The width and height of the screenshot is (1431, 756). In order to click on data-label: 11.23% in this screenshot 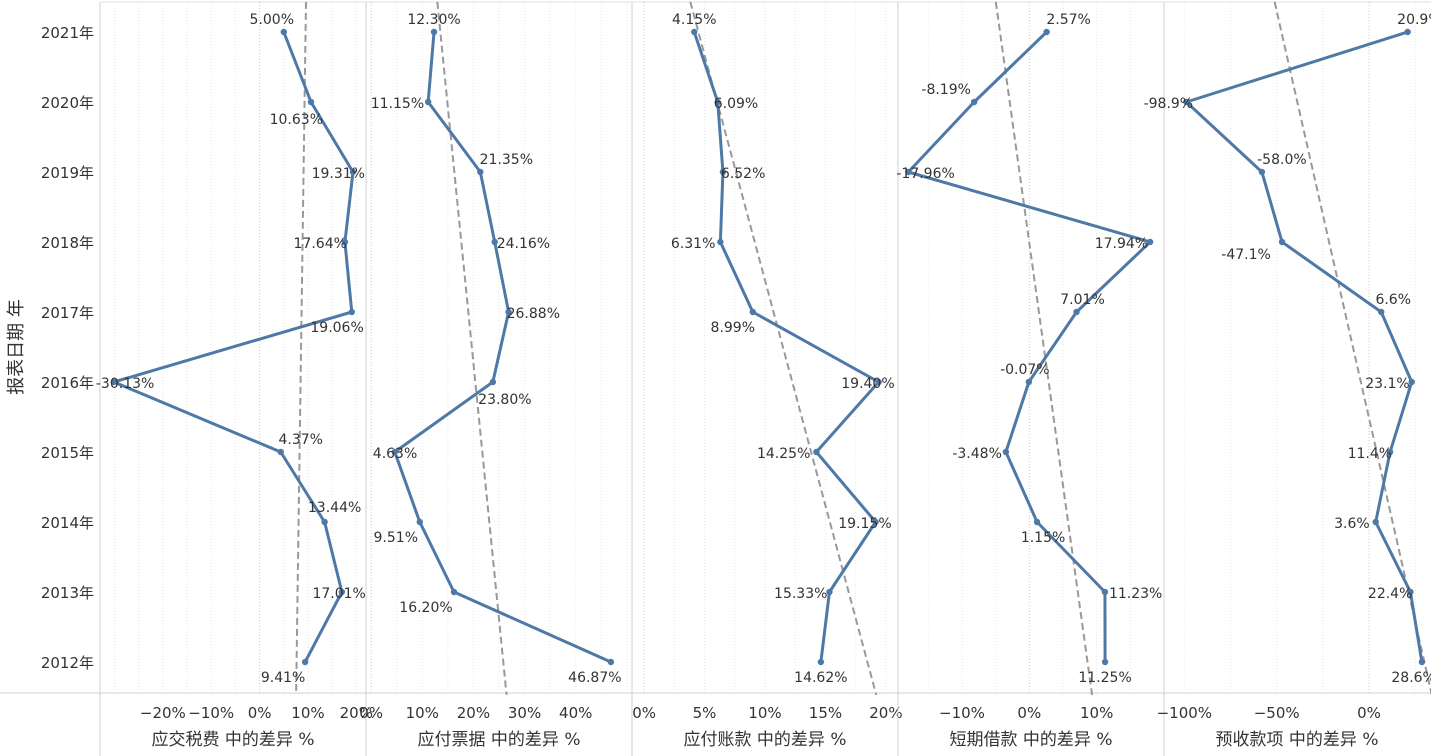, I will do `click(1135, 594)`.